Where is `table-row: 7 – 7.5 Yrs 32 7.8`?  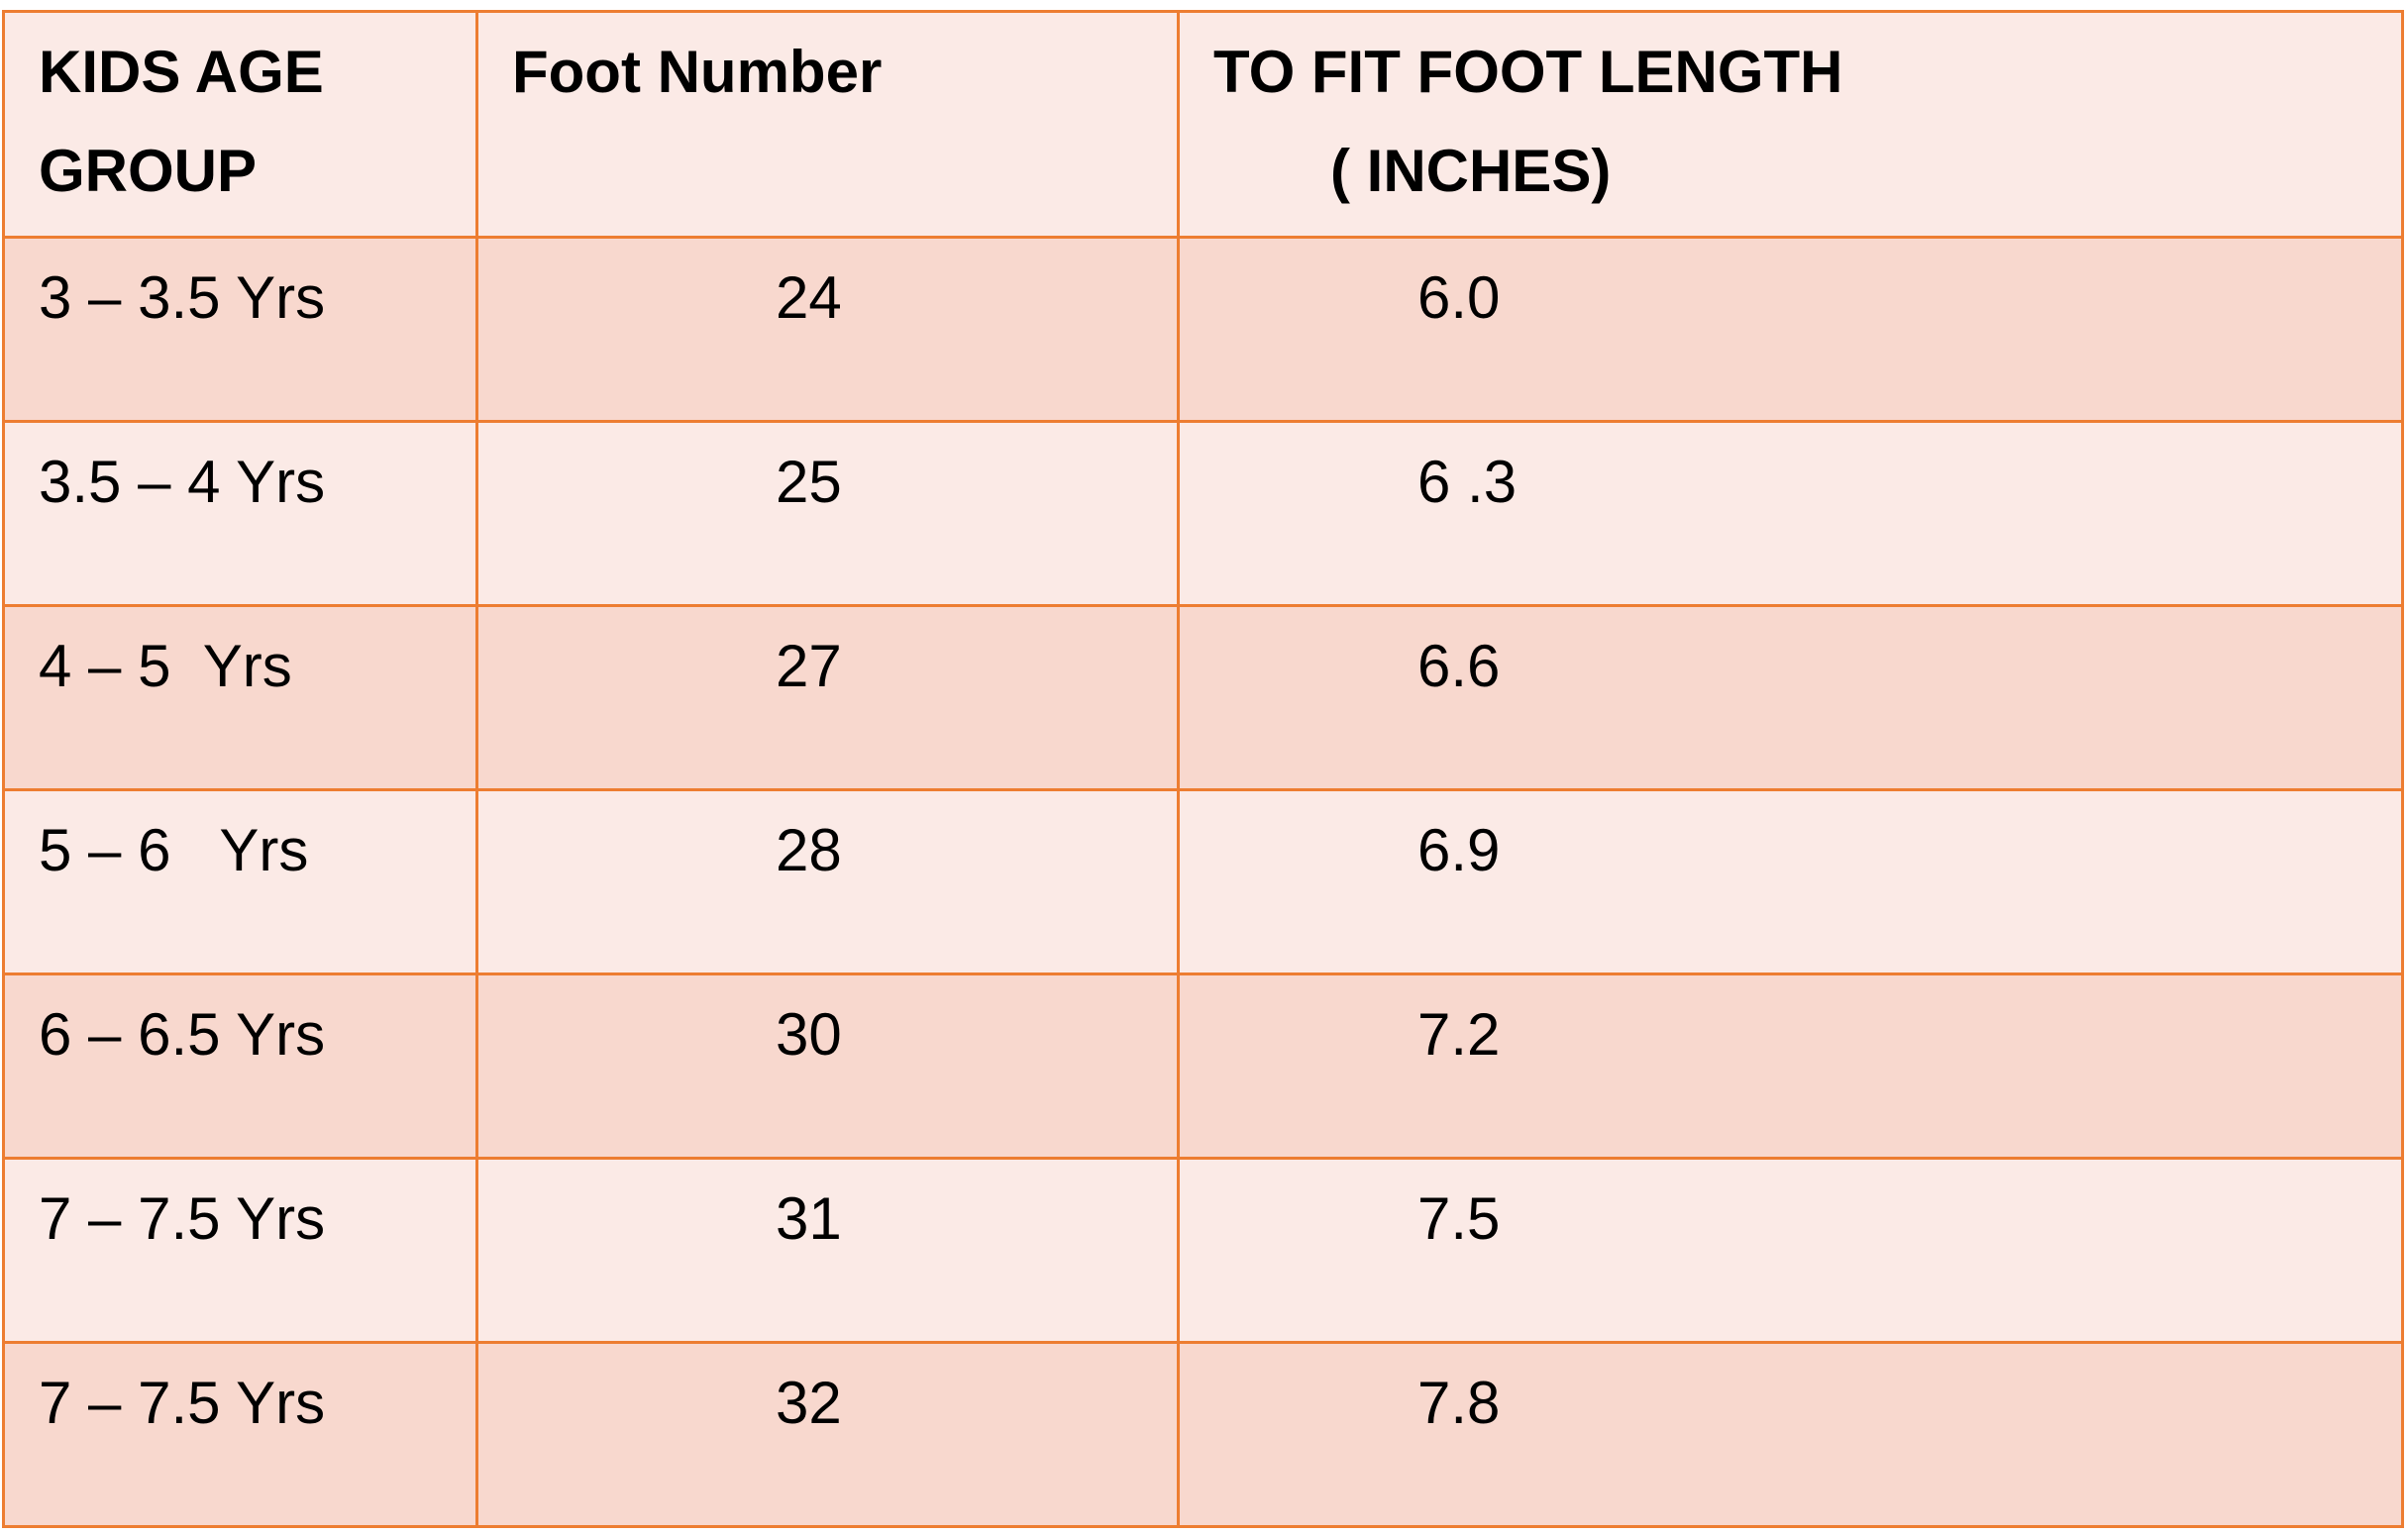
table-row: 7 – 7.5 Yrs 32 7.8 is located at coordinates (1203, 1434).